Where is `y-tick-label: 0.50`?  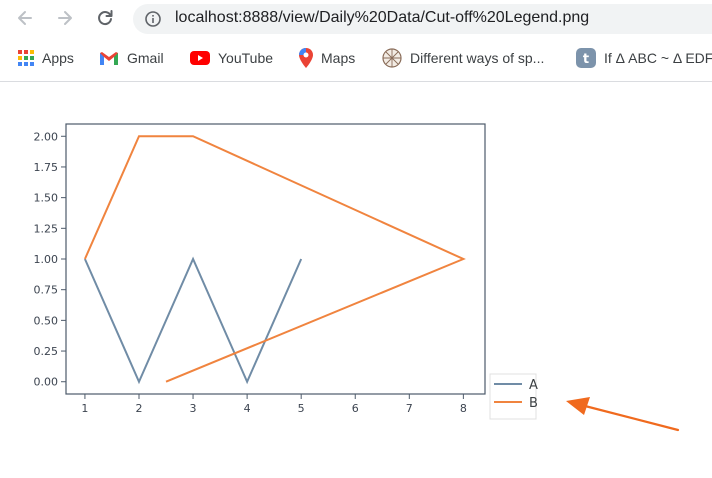
y-tick-label: 0.50 is located at coordinates (46, 320).